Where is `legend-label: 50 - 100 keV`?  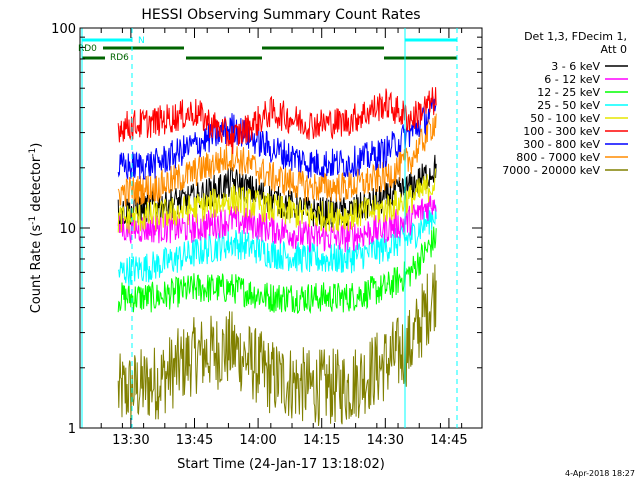 legend-label: 50 - 100 keV is located at coordinates (565, 118).